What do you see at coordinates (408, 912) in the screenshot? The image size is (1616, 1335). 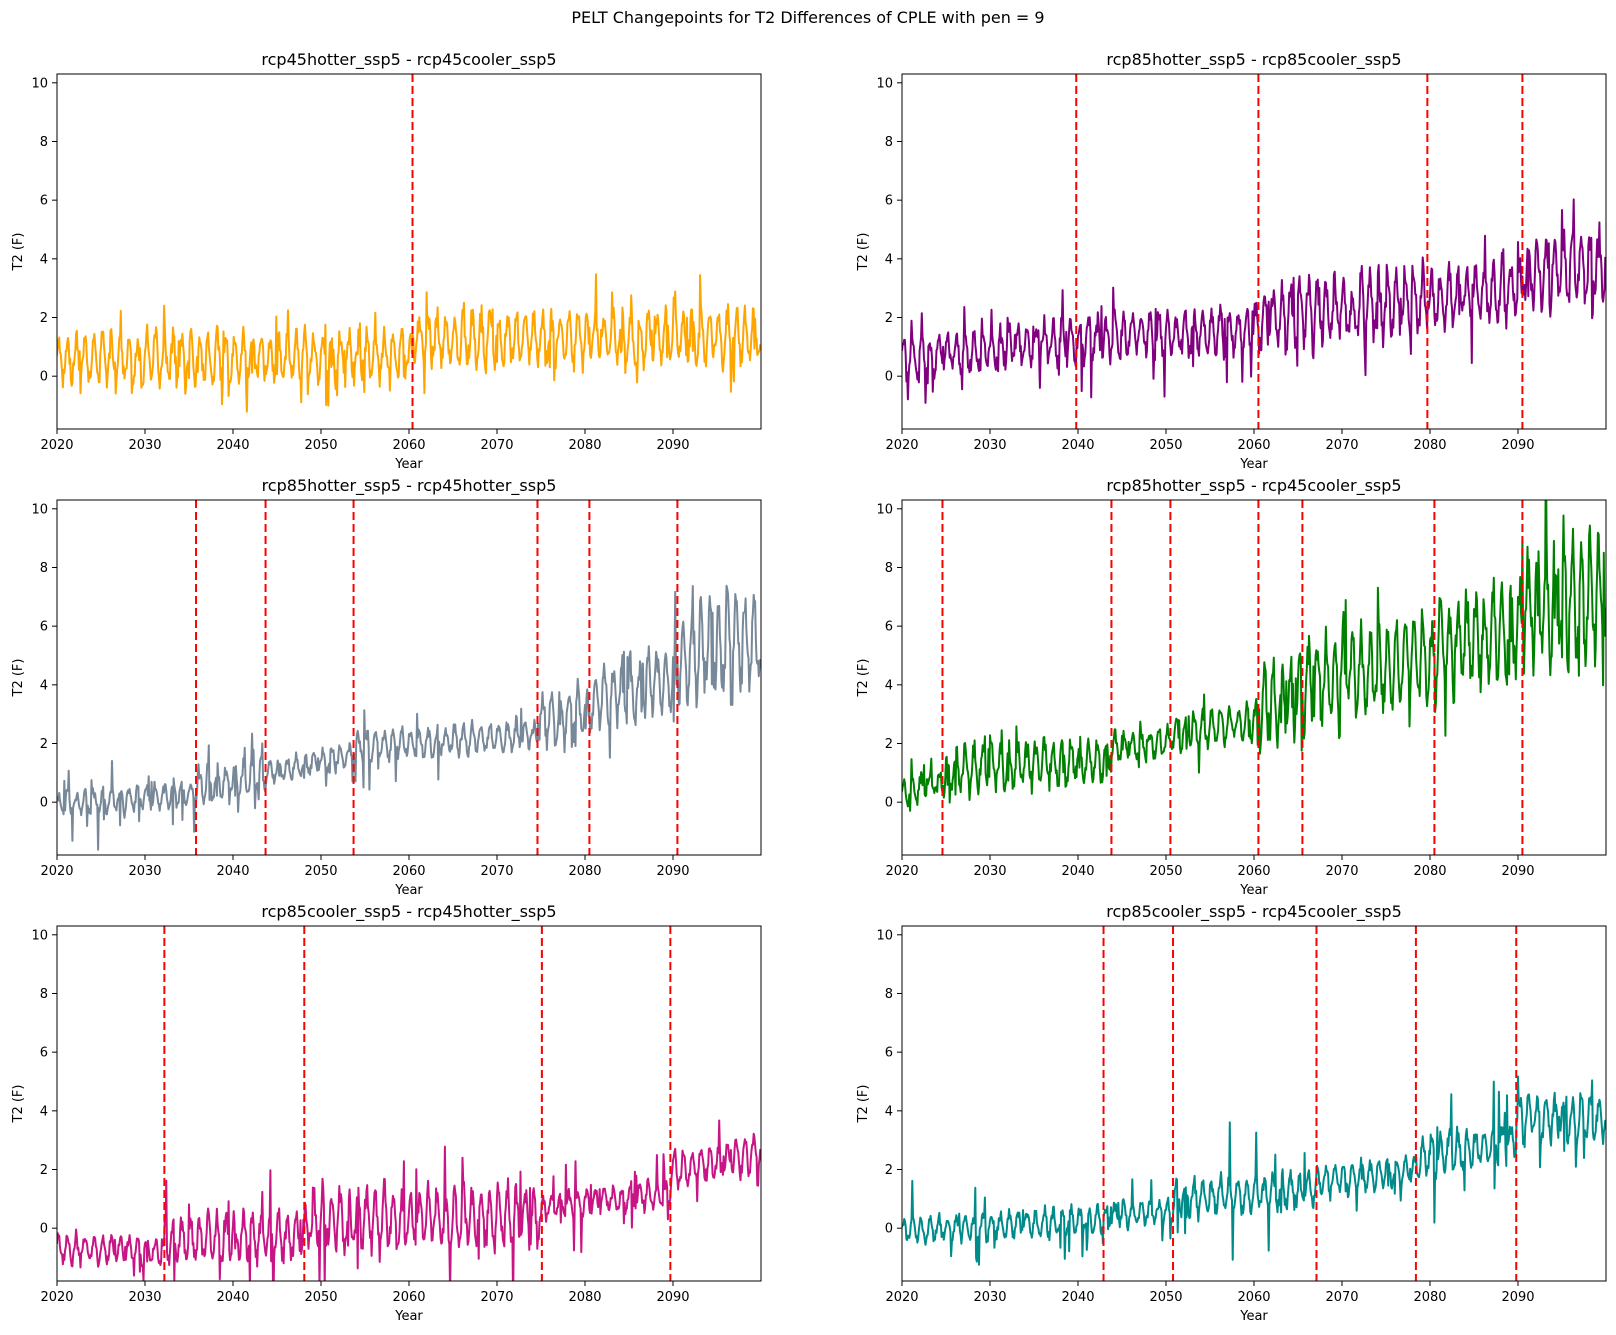 I see `subplot-title: rcp85cooler_ssp5 - rcp45hotter_ssp5` at bounding box center [408, 912].